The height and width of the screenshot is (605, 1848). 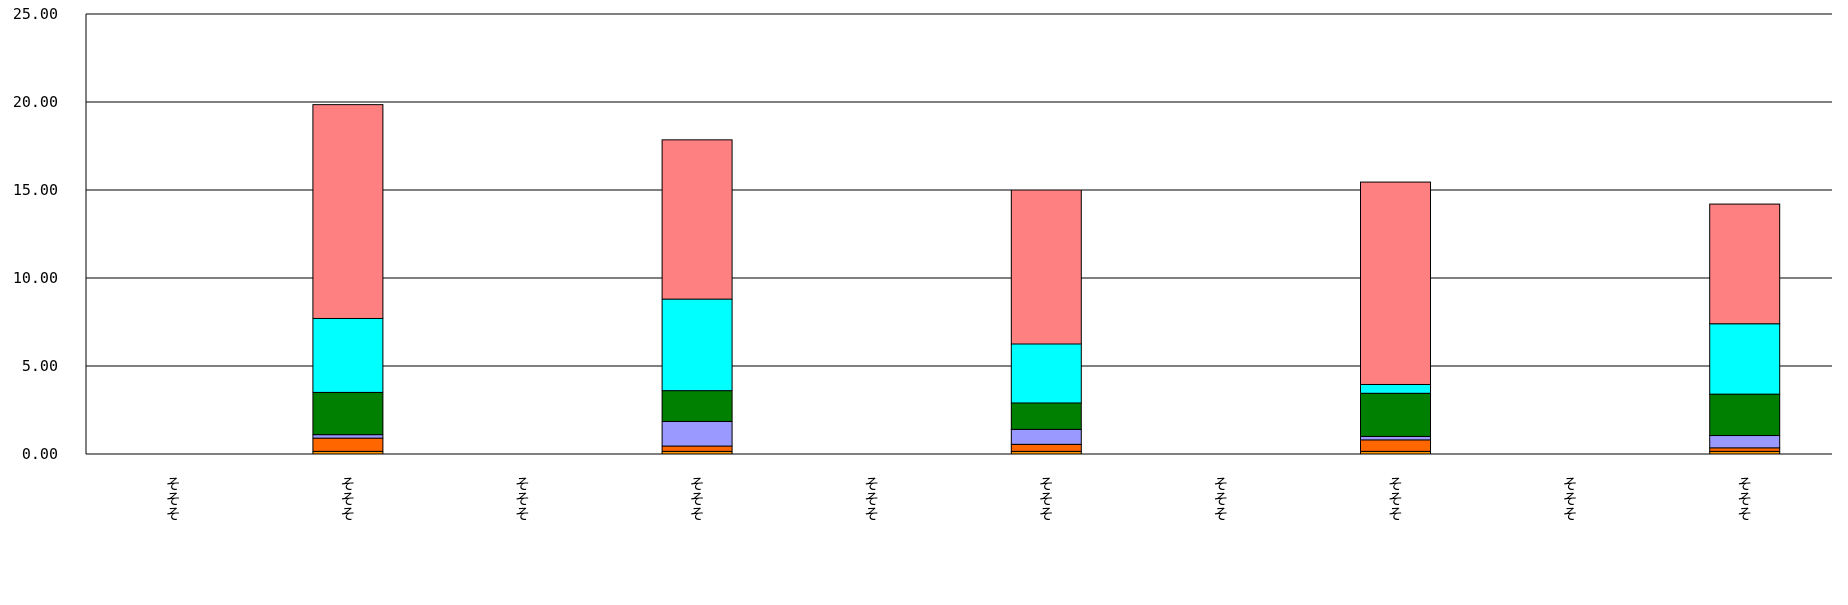 What do you see at coordinates (959, 499) in the screenshot?
I see `x-axis-category-labels: そそそ そそそ そそそ そそそ そそそ そそそ そそそ そそそ そそそ そそそ` at bounding box center [959, 499].